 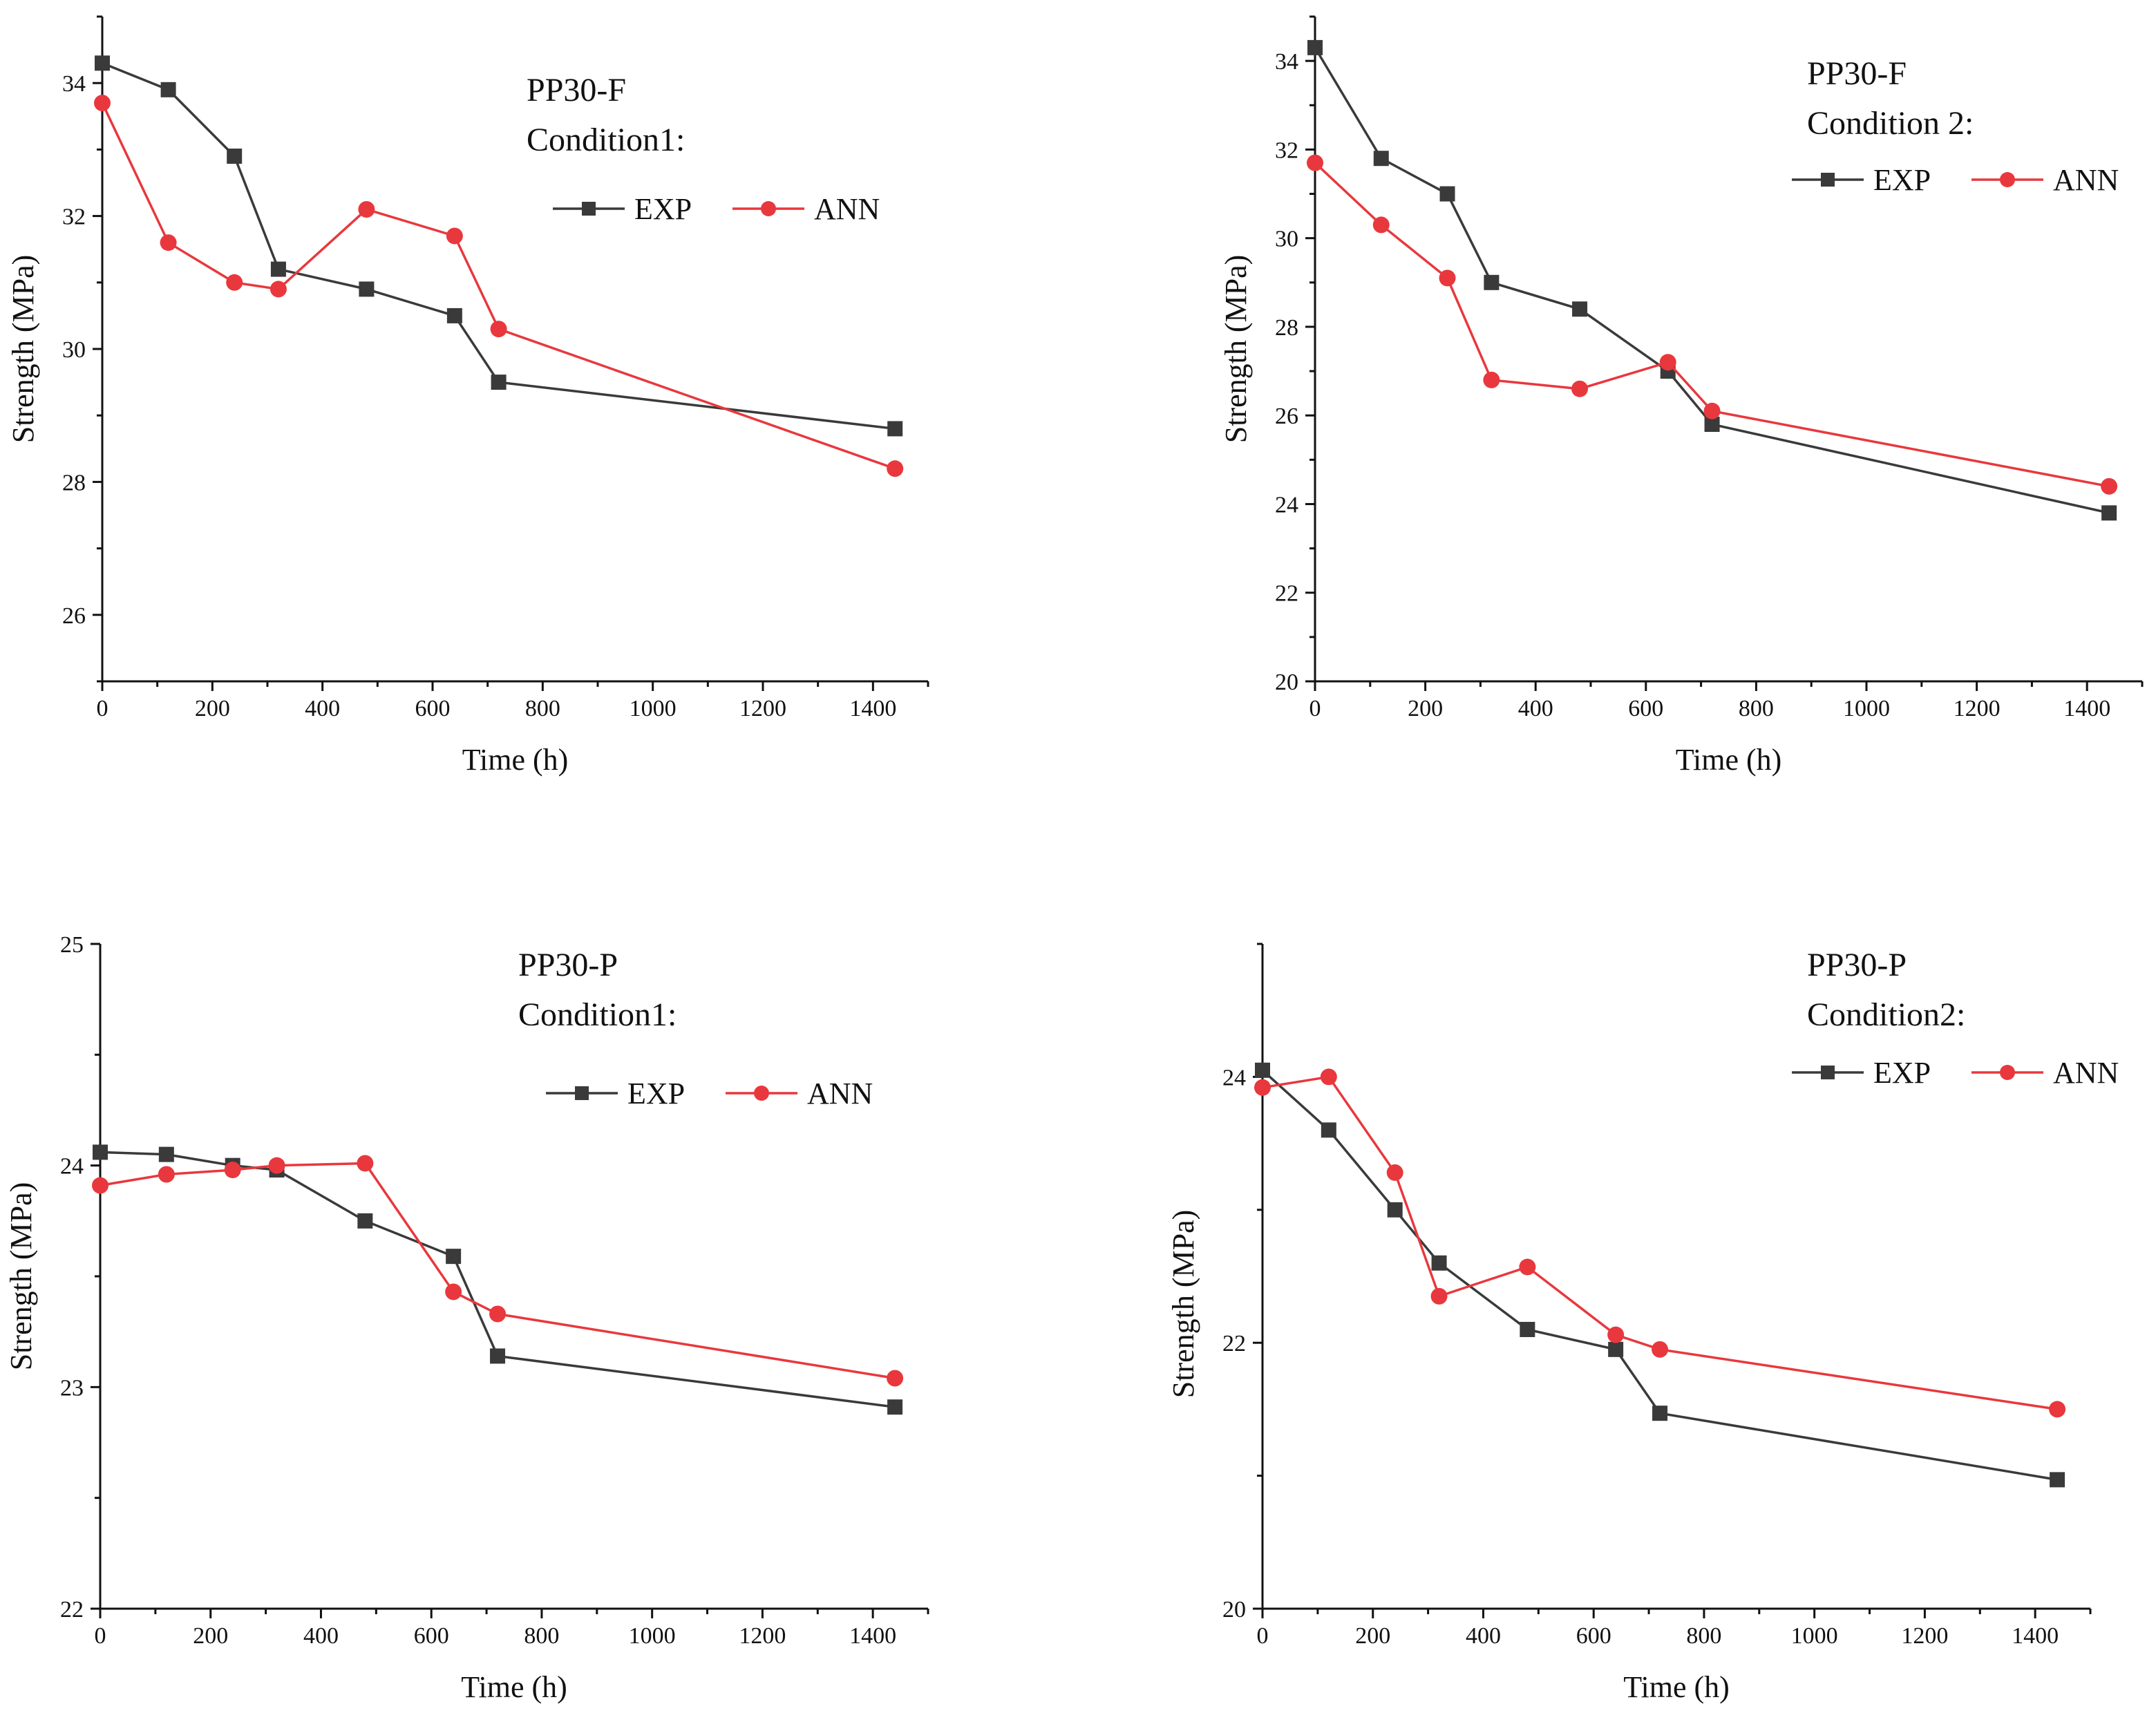 I want to click on panel-title-line: Condition1:, so click(x=606, y=140).